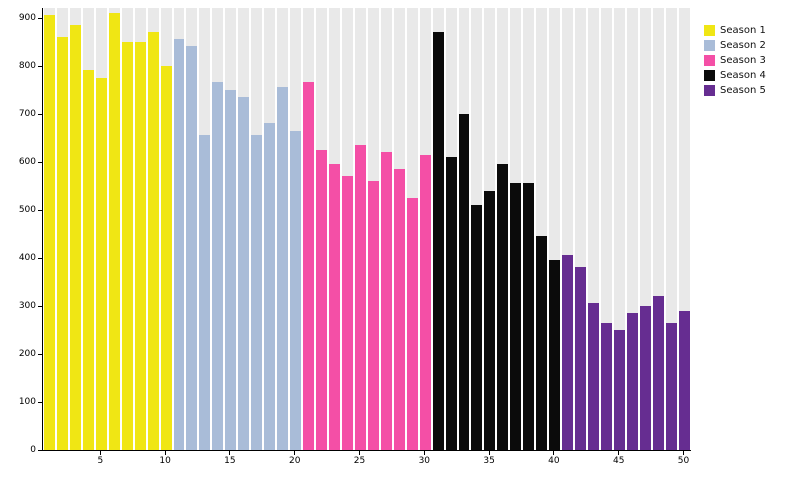 This screenshot has width=787, height=500. I want to click on legend-item-season-4: Season 4, so click(735, 75).